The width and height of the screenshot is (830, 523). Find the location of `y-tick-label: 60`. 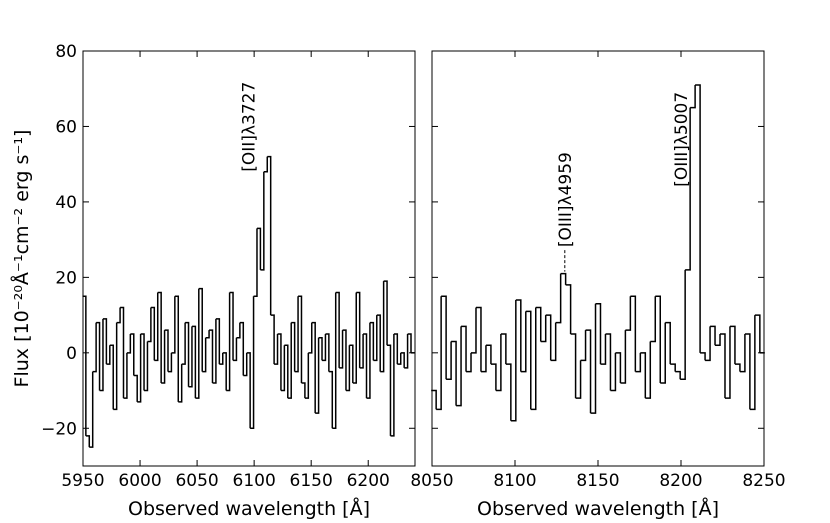

y-tick-label: 60 is located at coordinates (66, 127).